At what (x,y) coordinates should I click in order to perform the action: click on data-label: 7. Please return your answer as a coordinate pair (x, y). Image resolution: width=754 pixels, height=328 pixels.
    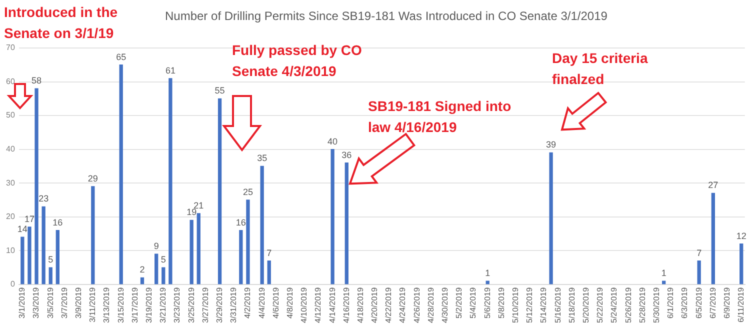
    Looking at the image, I should click on (269, 253).